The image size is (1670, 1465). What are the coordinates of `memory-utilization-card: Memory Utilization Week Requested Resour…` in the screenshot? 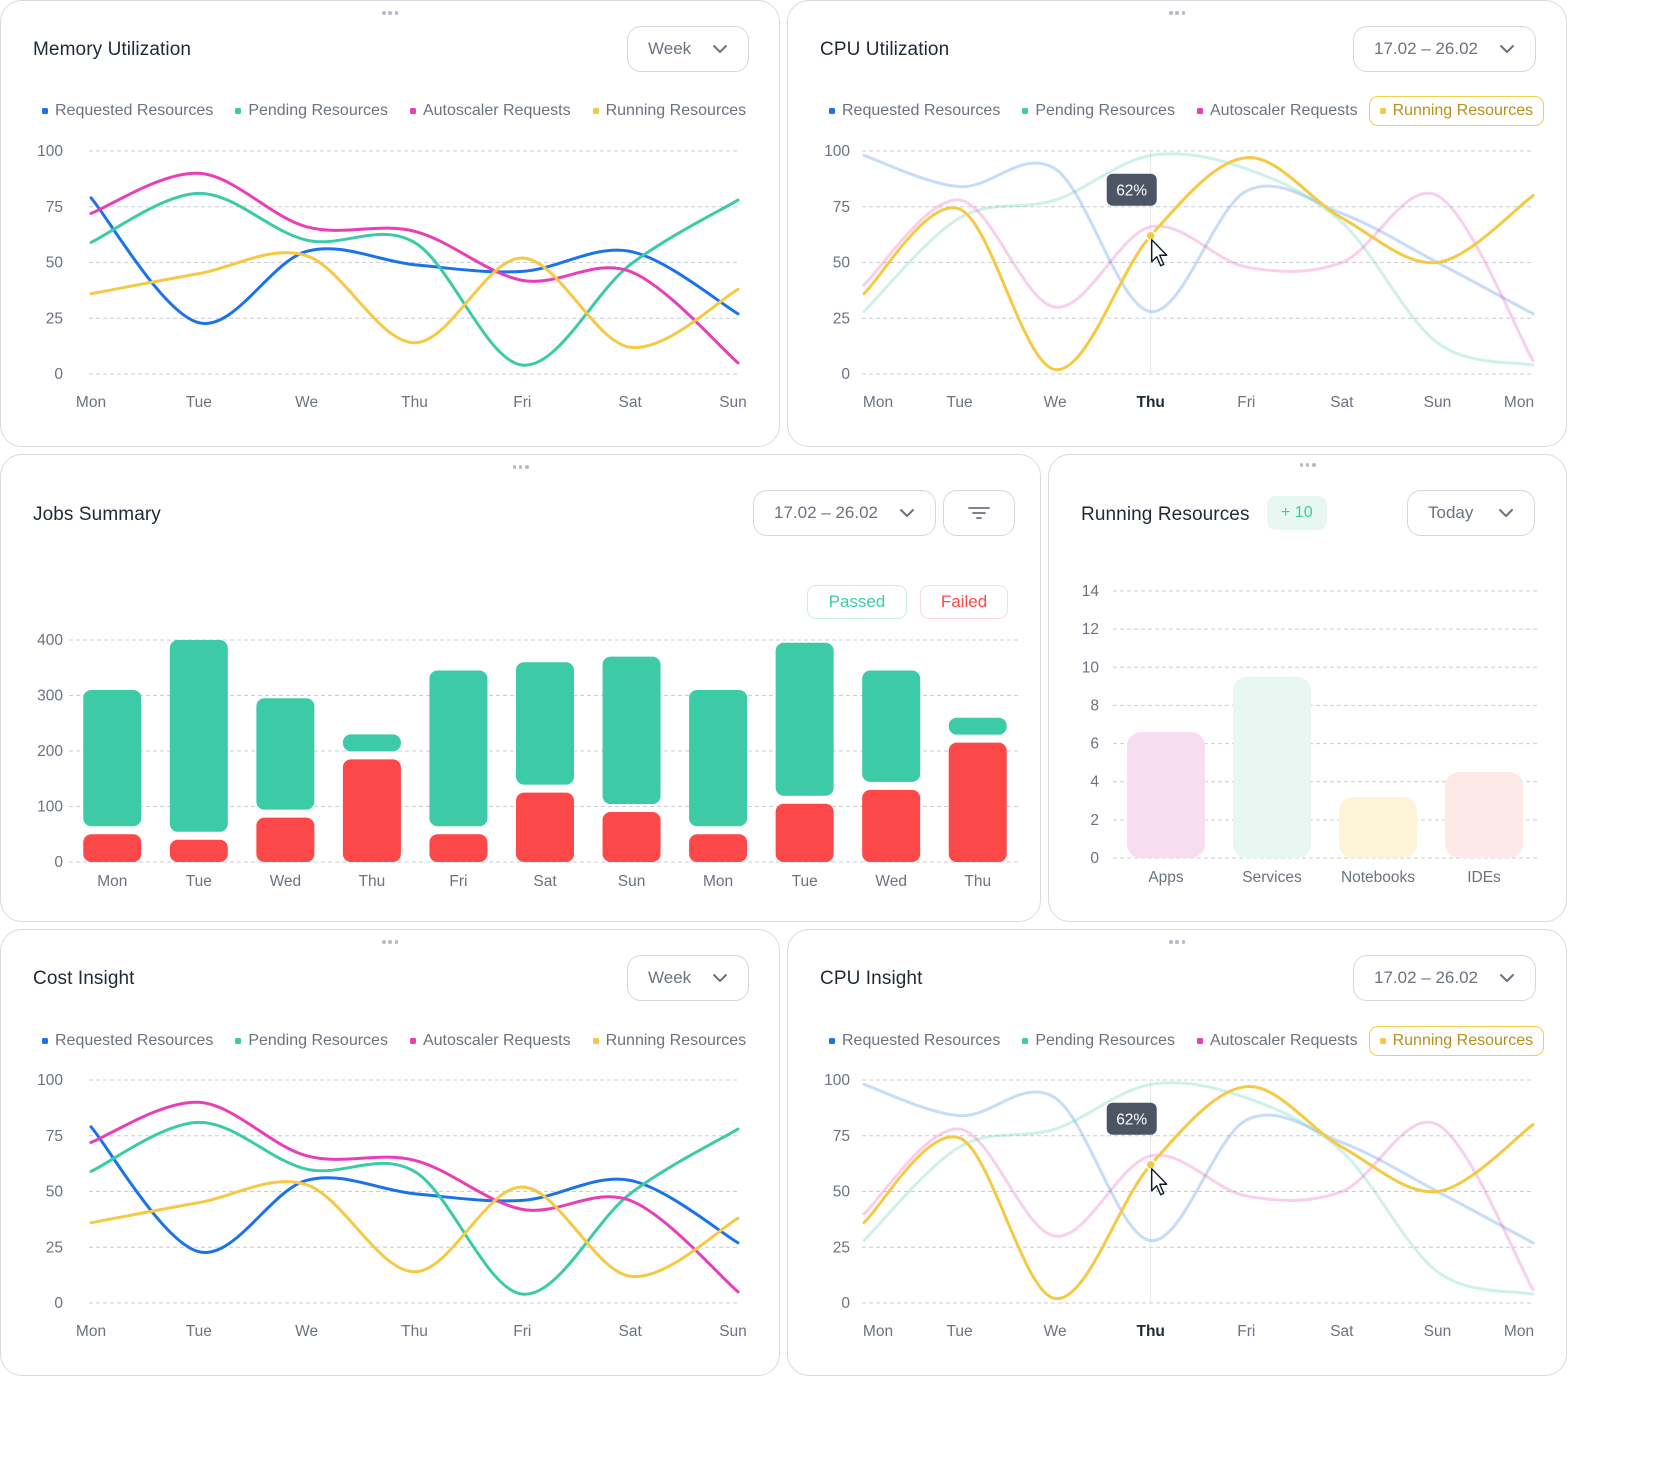 It's located at (390, 223).